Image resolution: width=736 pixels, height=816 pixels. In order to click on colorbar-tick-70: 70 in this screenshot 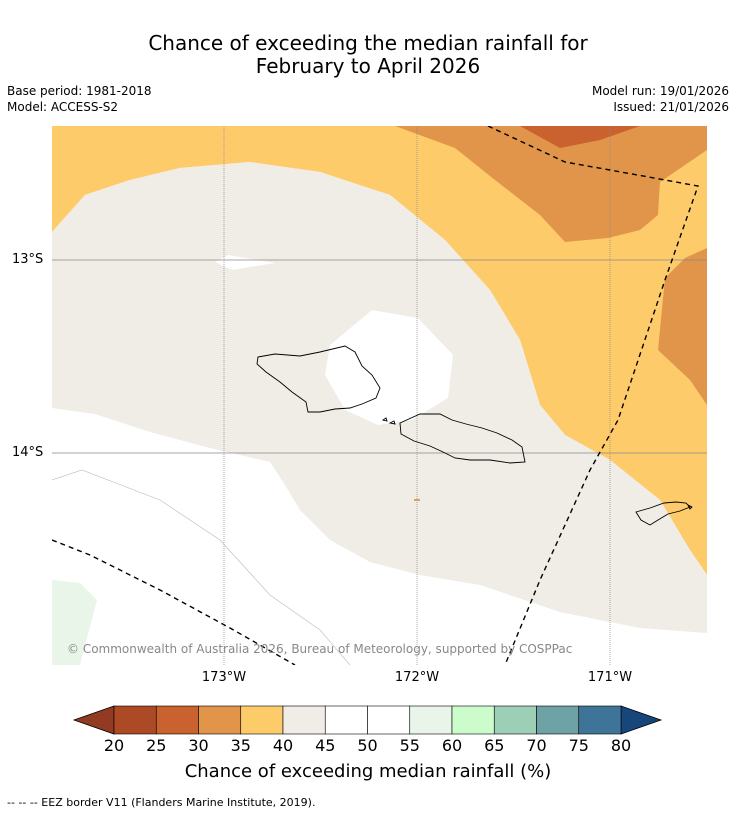, I will do `click(536, 745)`.